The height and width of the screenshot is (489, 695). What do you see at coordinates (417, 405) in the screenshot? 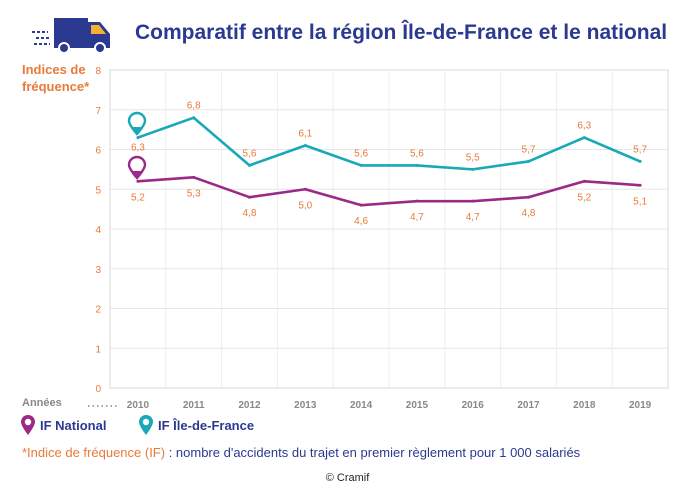
I see `x-tick-label: 2015` at bounding box center [417, 405].